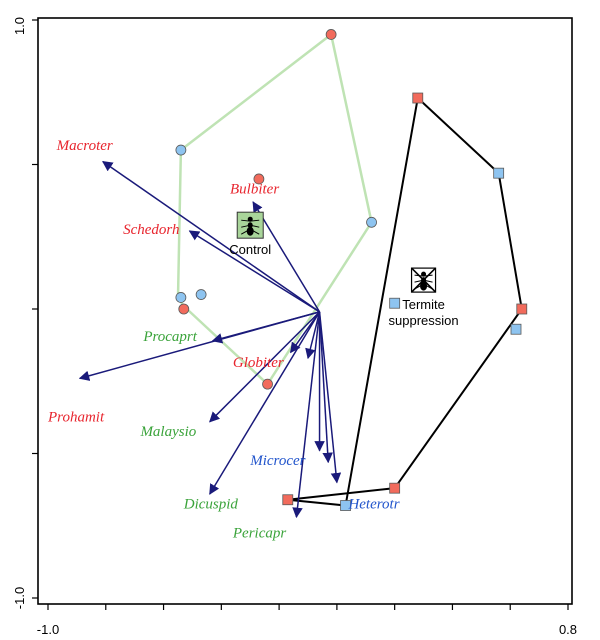 This screenshot has width=600, height=640. What do you see at coordinates (568, 629) in the screenshot?
I see `x-tick-label-max: 0.8` at bounding box center [568, 629].